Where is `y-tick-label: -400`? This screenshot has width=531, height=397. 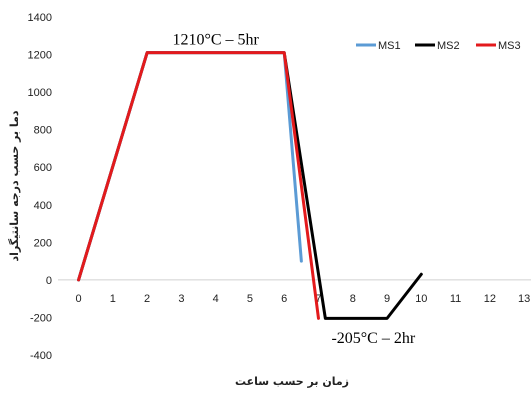 y-tick-label: -400 is located at coordinates (41, 356).